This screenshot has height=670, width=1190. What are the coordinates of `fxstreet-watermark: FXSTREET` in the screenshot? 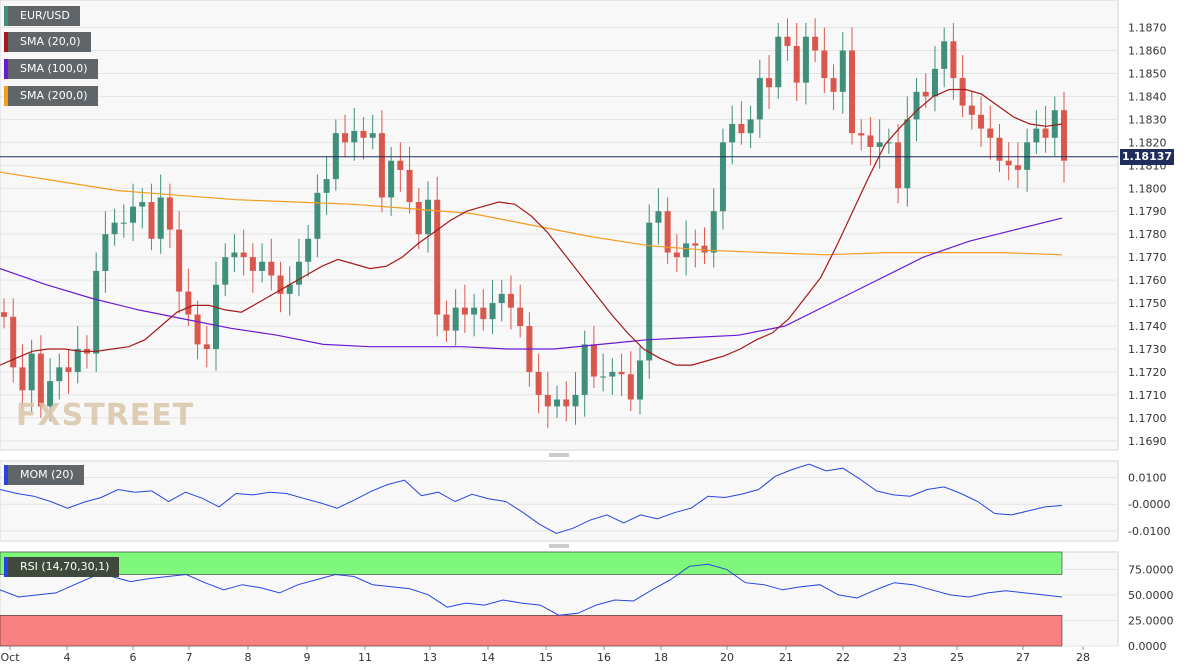 It's located at (105, 415).